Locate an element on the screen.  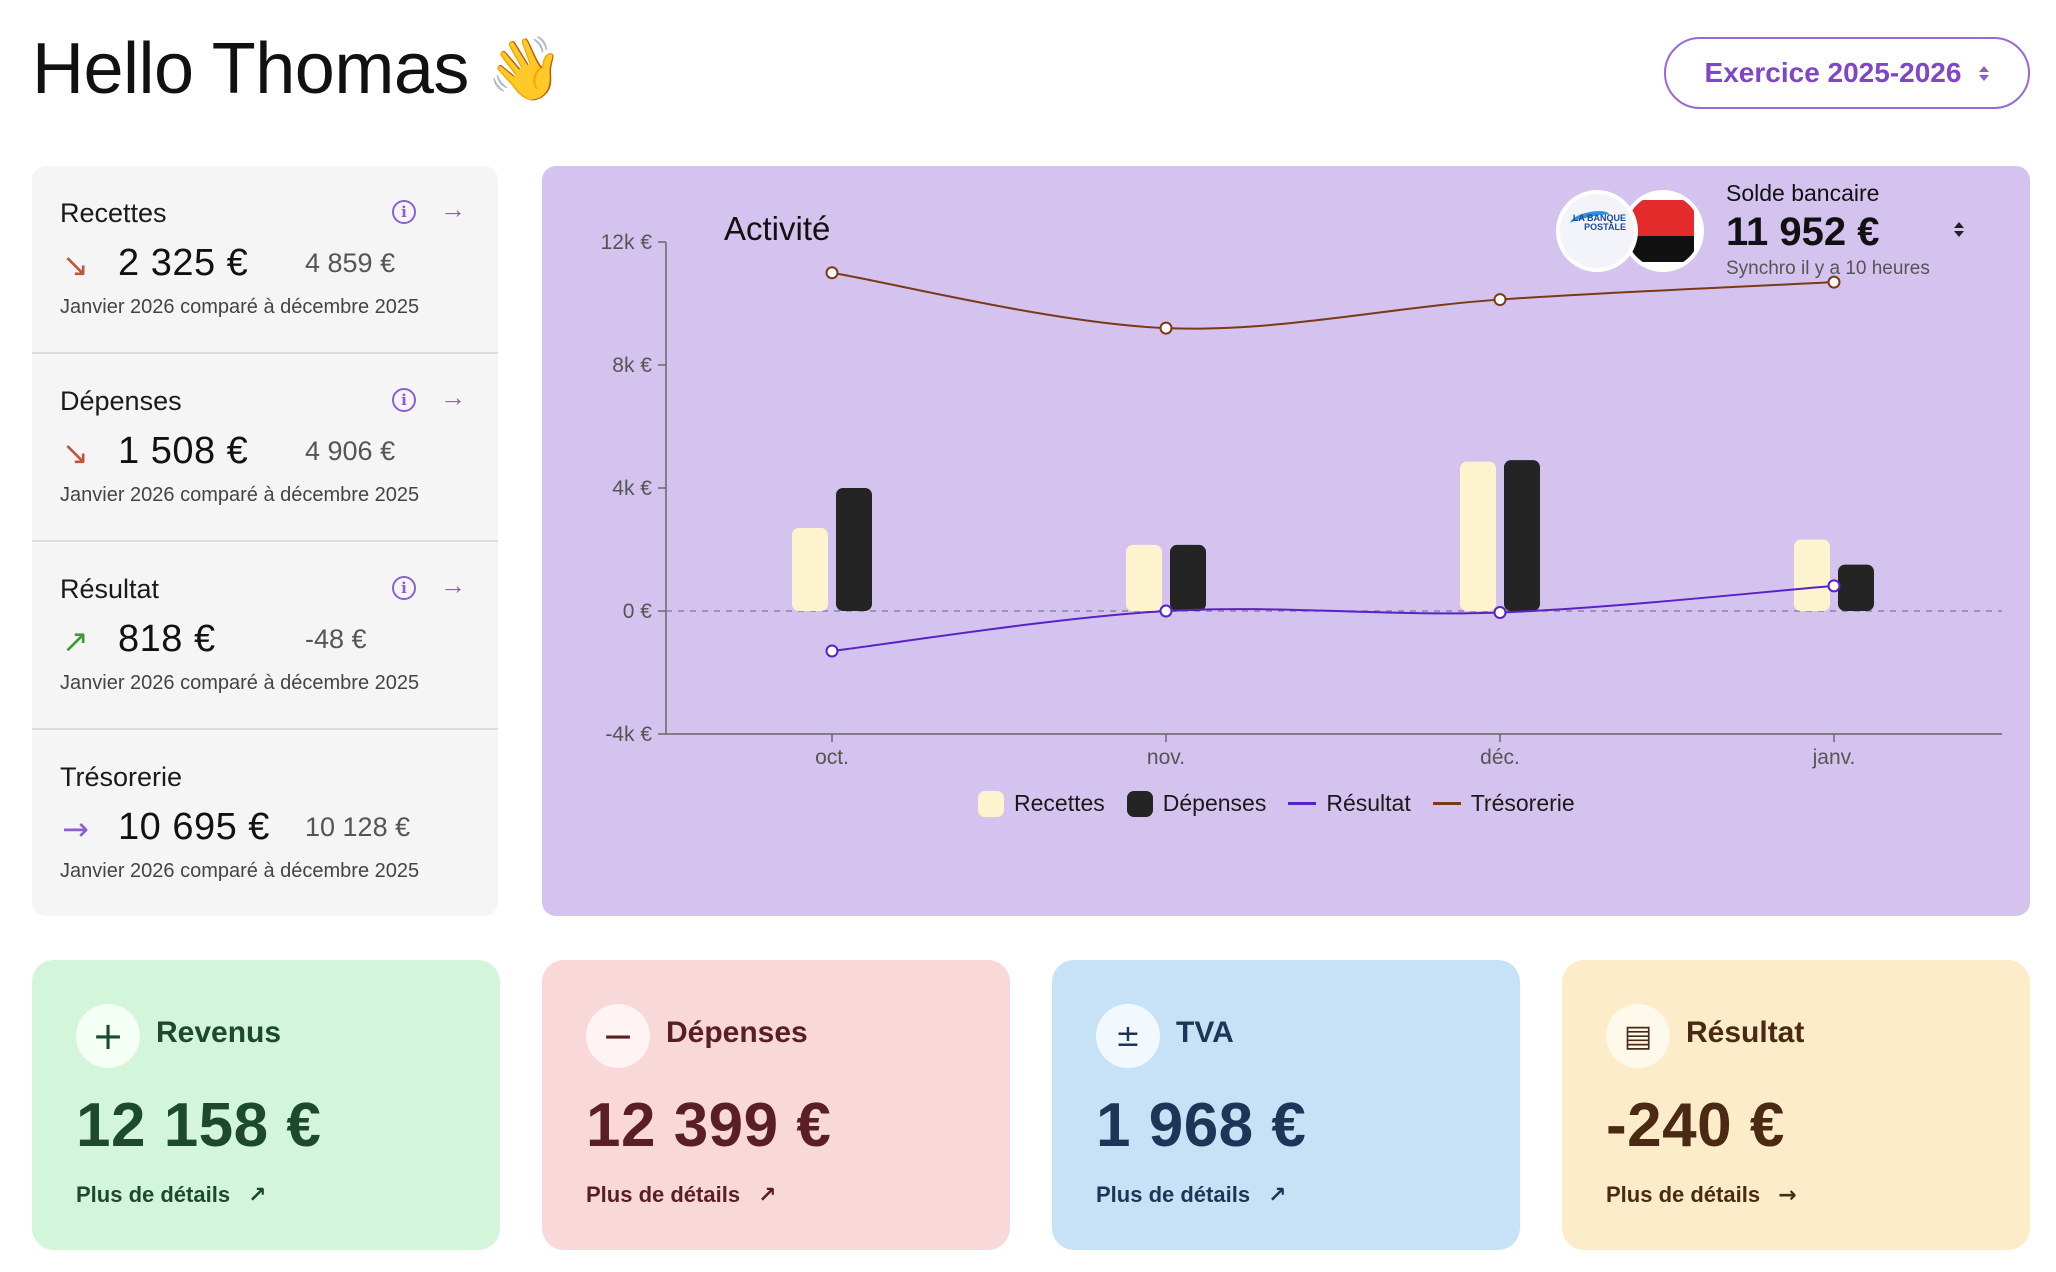
wave-emoji: 👋 is located at coordinates (525, 68).